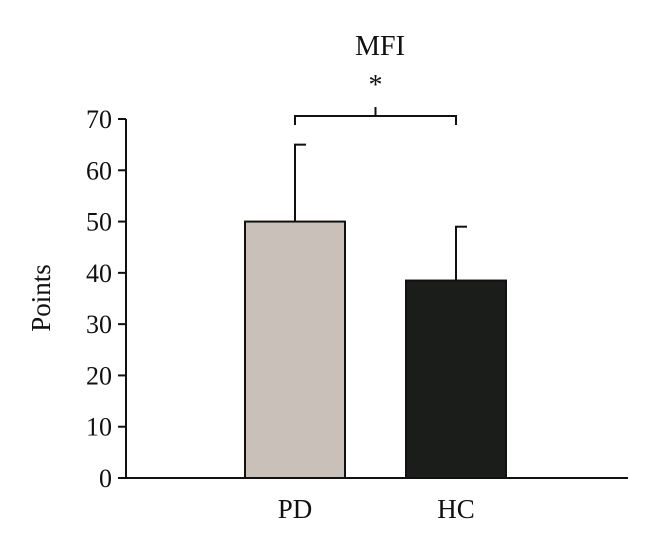 The height and width of the screenshot is (551, 660). Describe the element at coordinates (41, 298) in the screenshot. I see `y-axis-label: Points` at that location.